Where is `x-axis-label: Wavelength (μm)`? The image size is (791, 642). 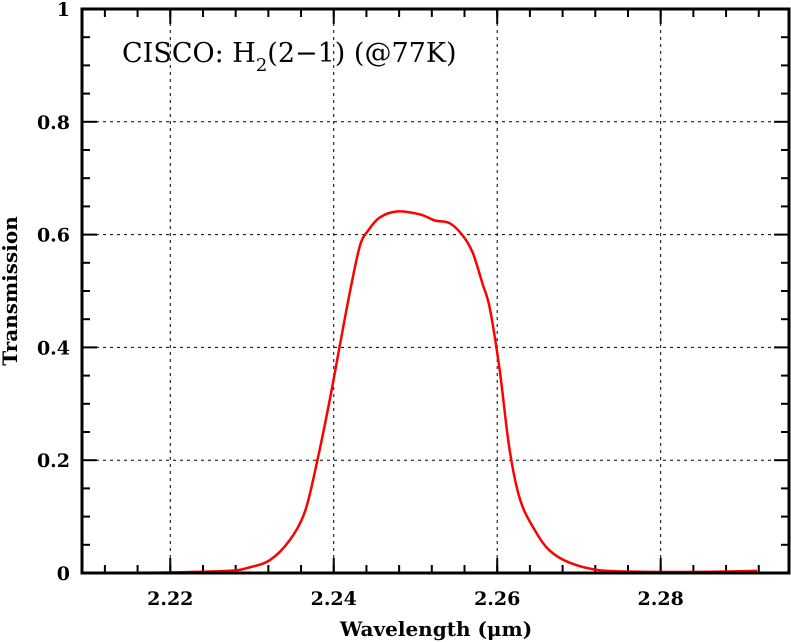 x-axis-label: Wavelength (μm) is located at coordinates (435, 629).